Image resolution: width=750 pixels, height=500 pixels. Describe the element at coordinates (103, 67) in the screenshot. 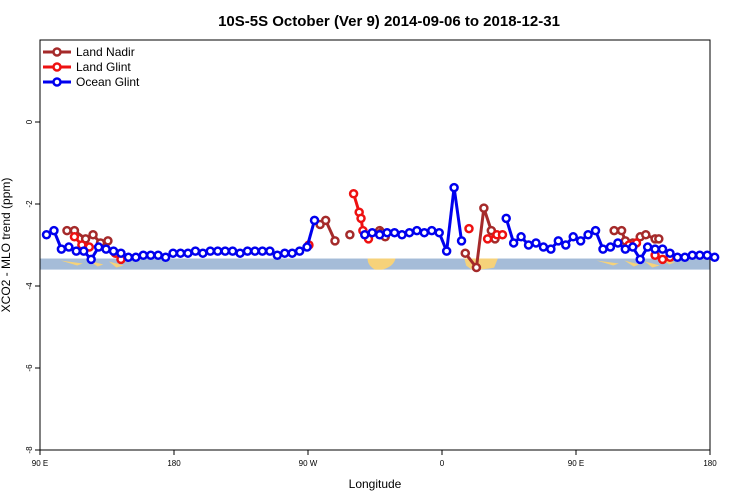

I see `legend-label: Land Glint` at that location.